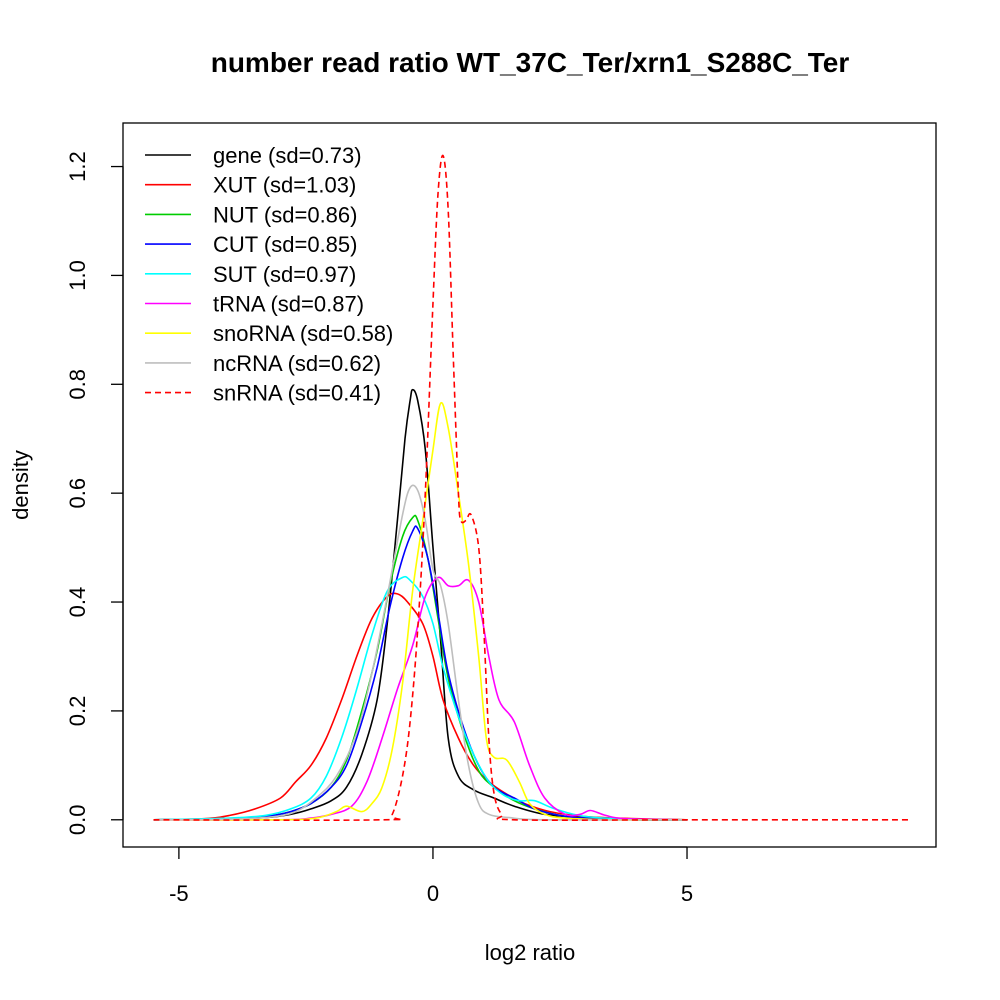  Describe the element at coordinates (285, 244) in the screenshot. I see `legend-label: CUT (sd=0.85)` at that location.